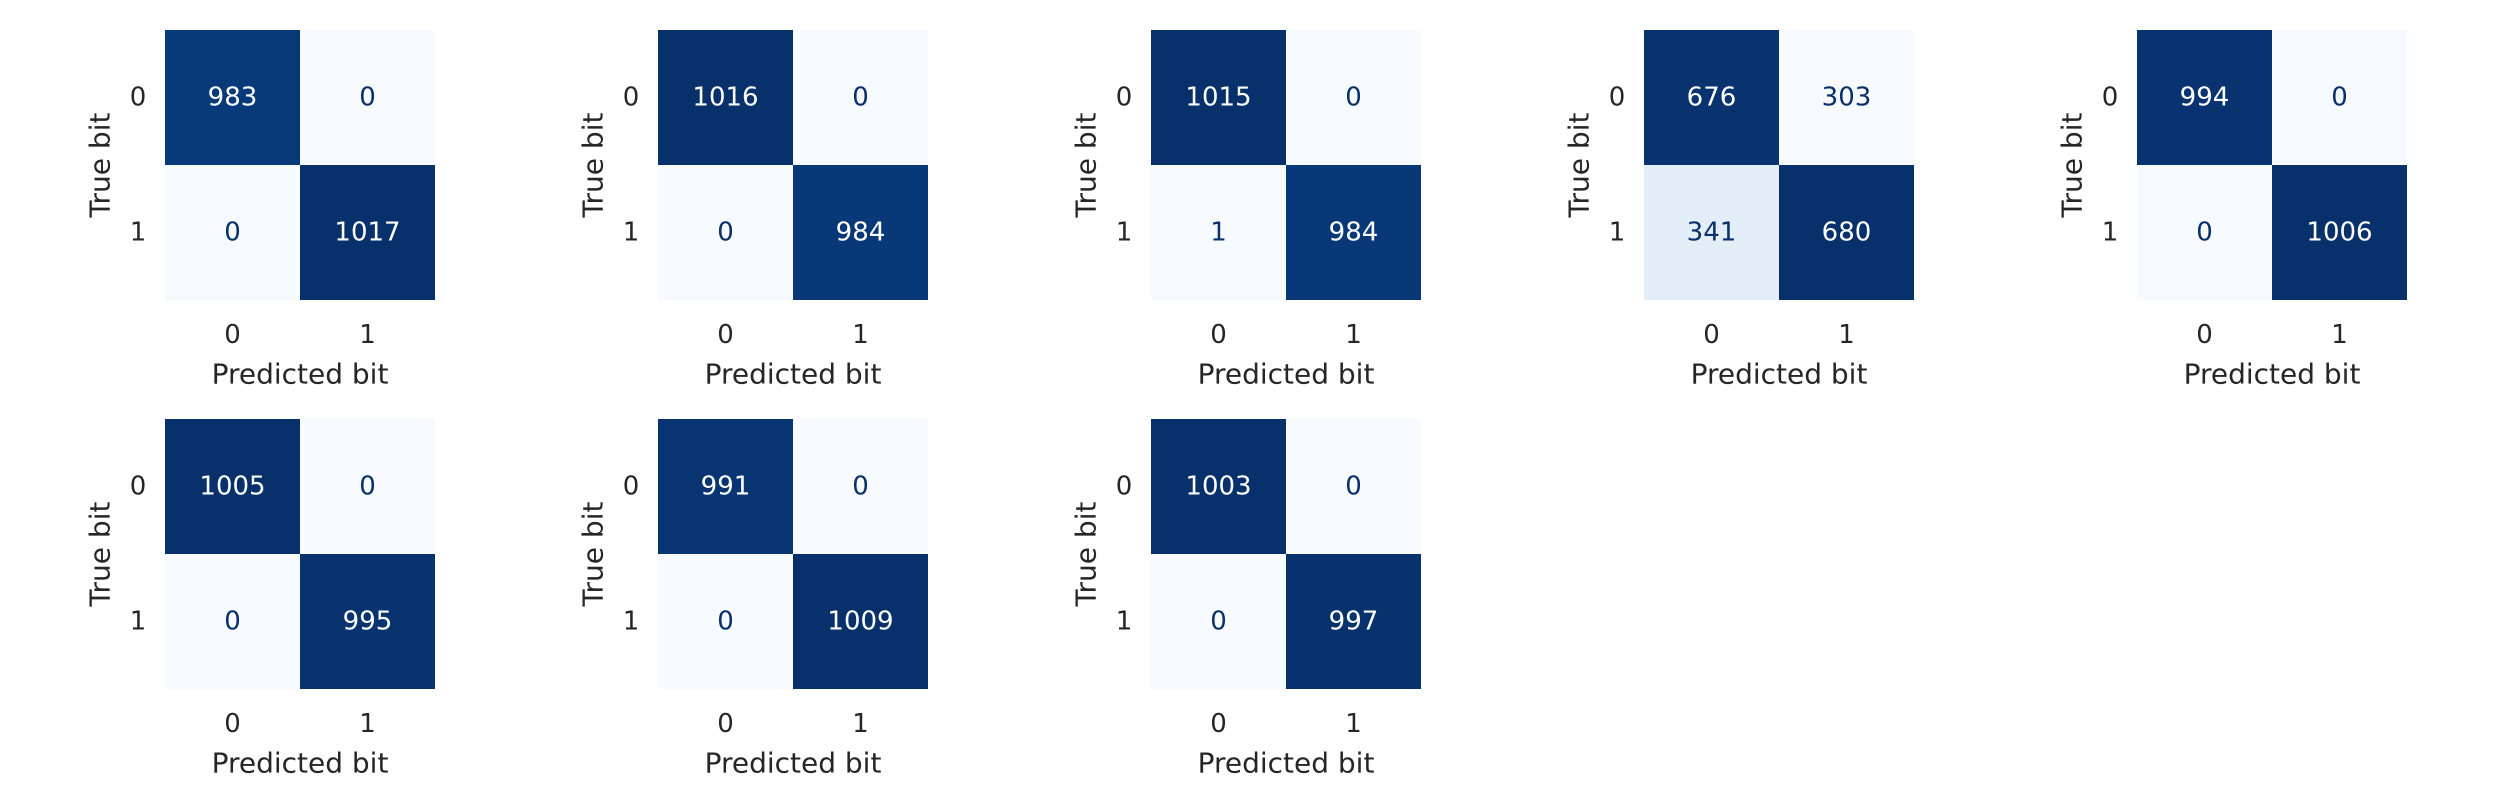 The height and width of the screenshot is (800, 2500). I want to click on cell-value-label: 676, so click(1712, 98).